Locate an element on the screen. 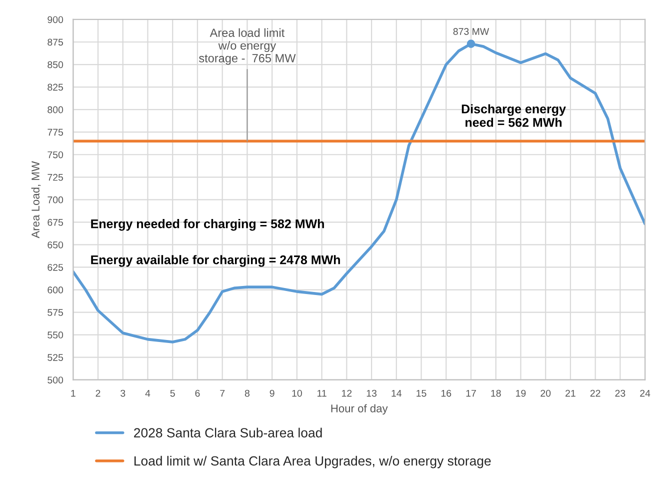  x-tick-label: 8 is located at coordinates (247, 393).